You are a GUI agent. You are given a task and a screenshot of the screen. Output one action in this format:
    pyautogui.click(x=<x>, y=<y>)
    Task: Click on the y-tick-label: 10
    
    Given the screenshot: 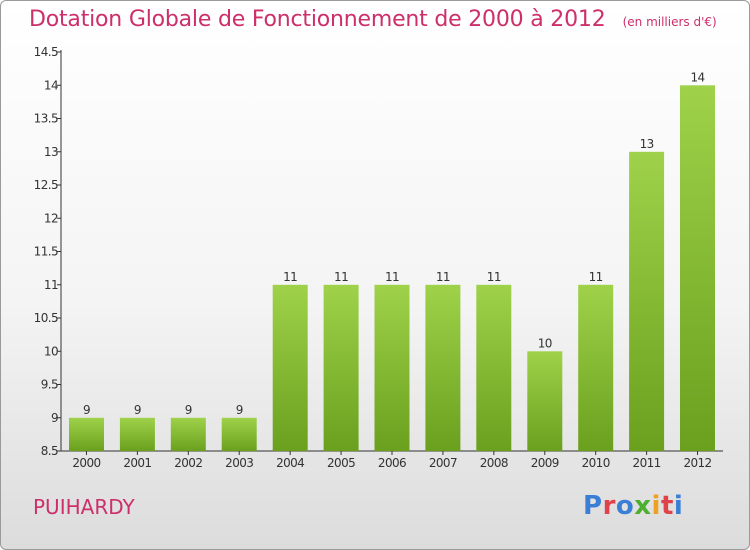 What is the action you would take?
    pyautogui.click(x=51, y=351)
    